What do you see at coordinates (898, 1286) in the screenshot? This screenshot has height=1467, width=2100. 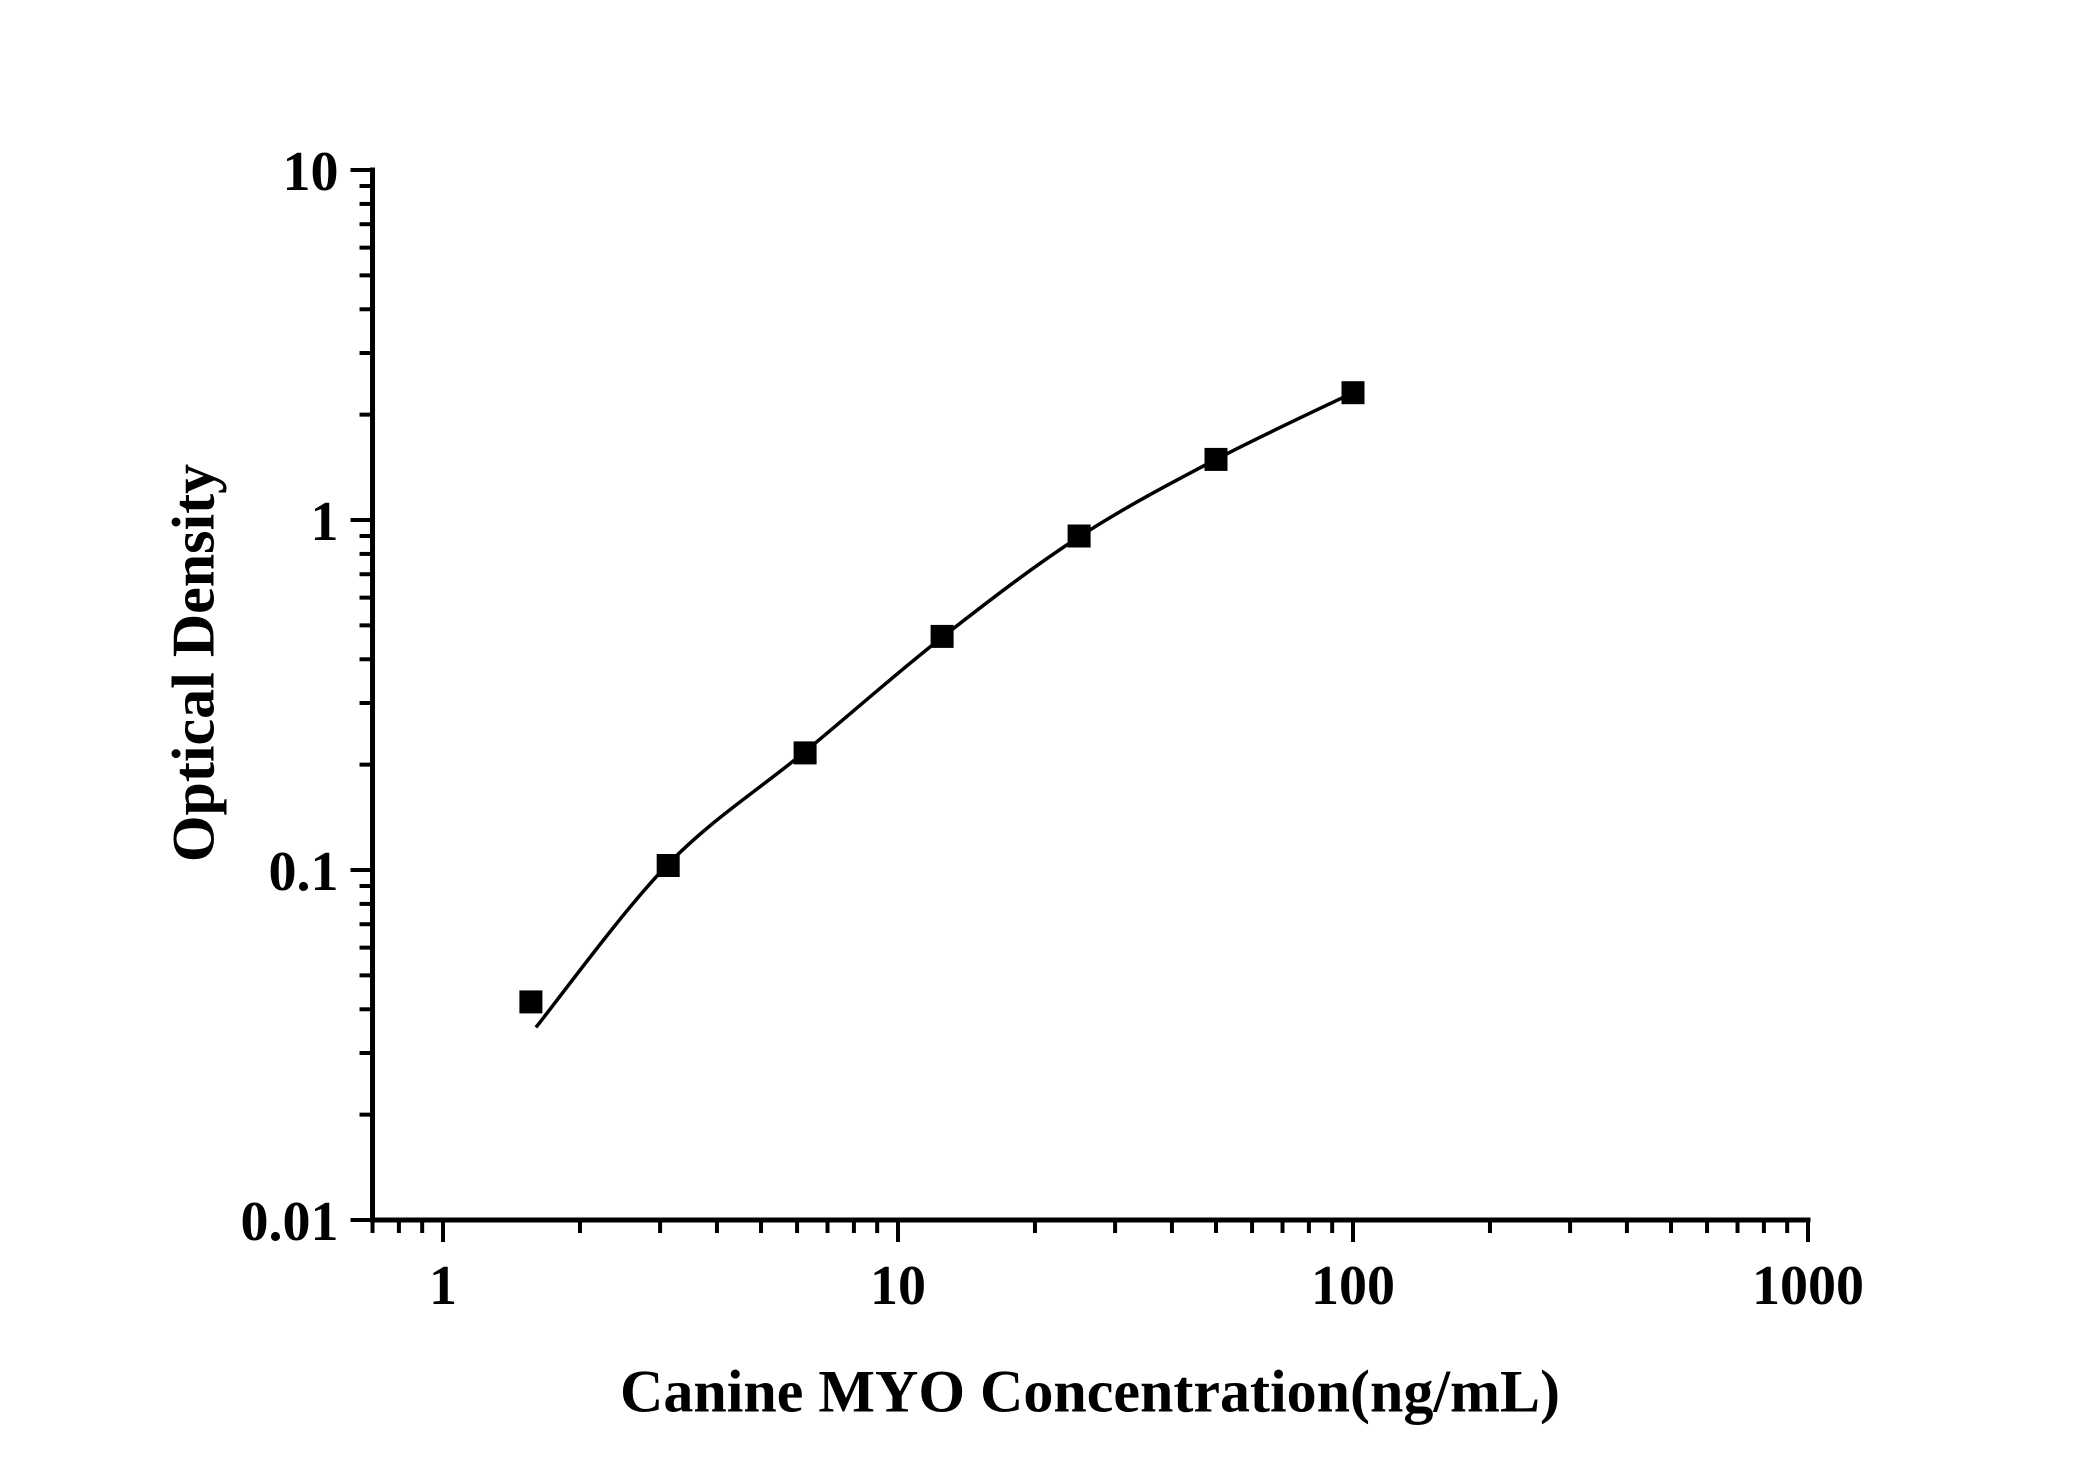 I see `x-tick-label: 10` at bounding box center [898, 1286].